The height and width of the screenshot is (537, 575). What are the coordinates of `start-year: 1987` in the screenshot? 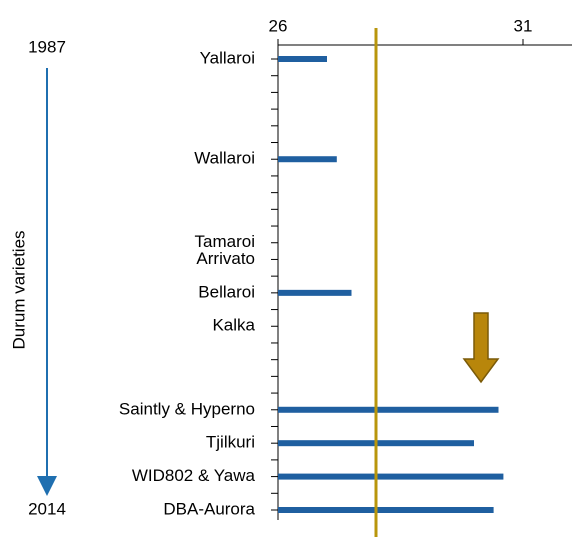 It's located at (47, 46).